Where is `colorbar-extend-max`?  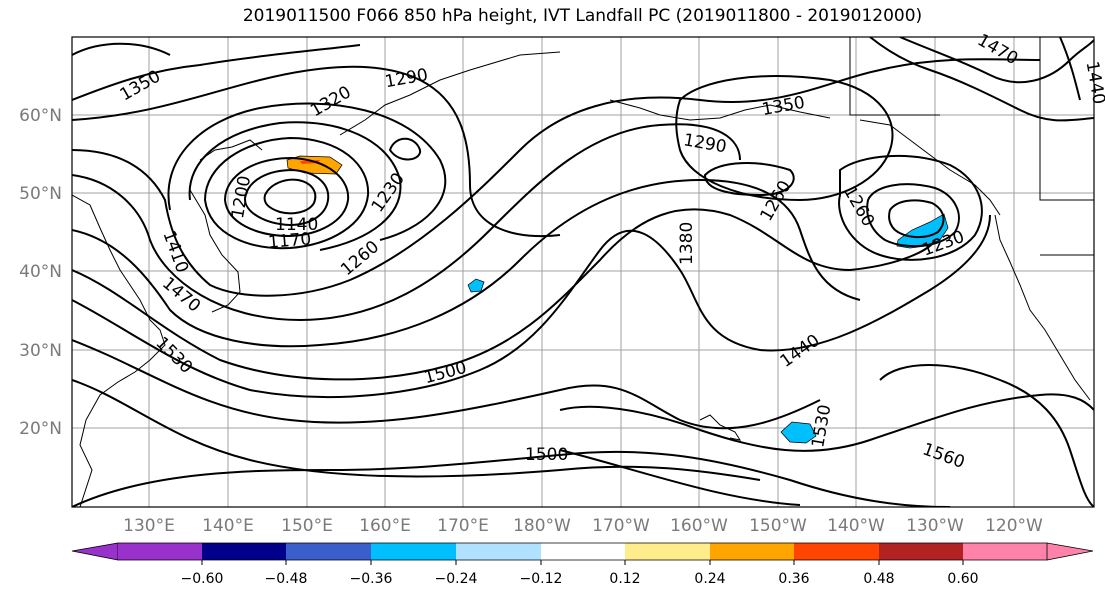
colorbar-extend-max is located at coordinates (1070, 551).